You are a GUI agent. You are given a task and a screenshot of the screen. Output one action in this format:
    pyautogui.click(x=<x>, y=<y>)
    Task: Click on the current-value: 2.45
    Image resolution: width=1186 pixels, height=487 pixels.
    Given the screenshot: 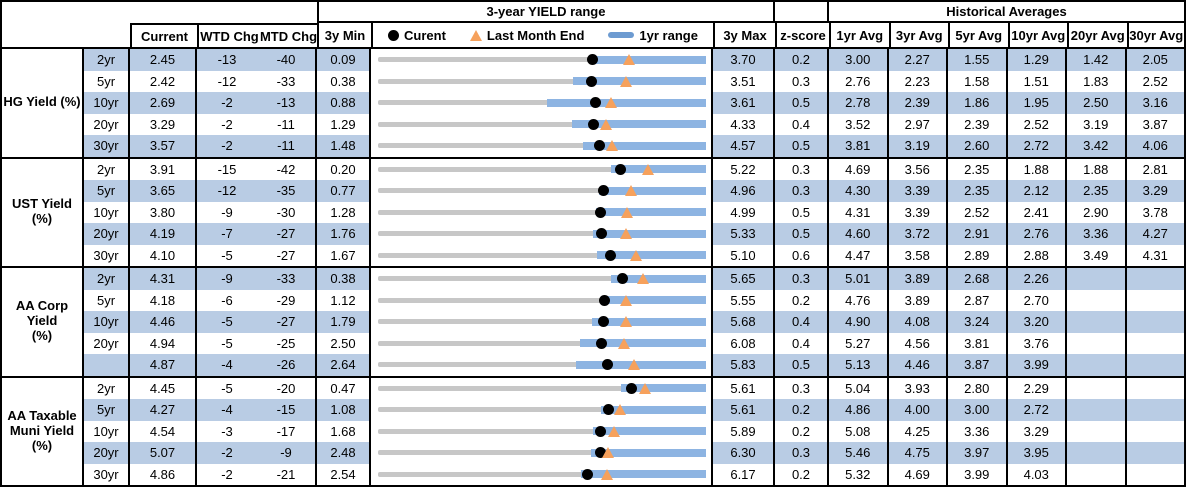 What is the action you would take?
    pyautogui.click(x=161, y=60)
    